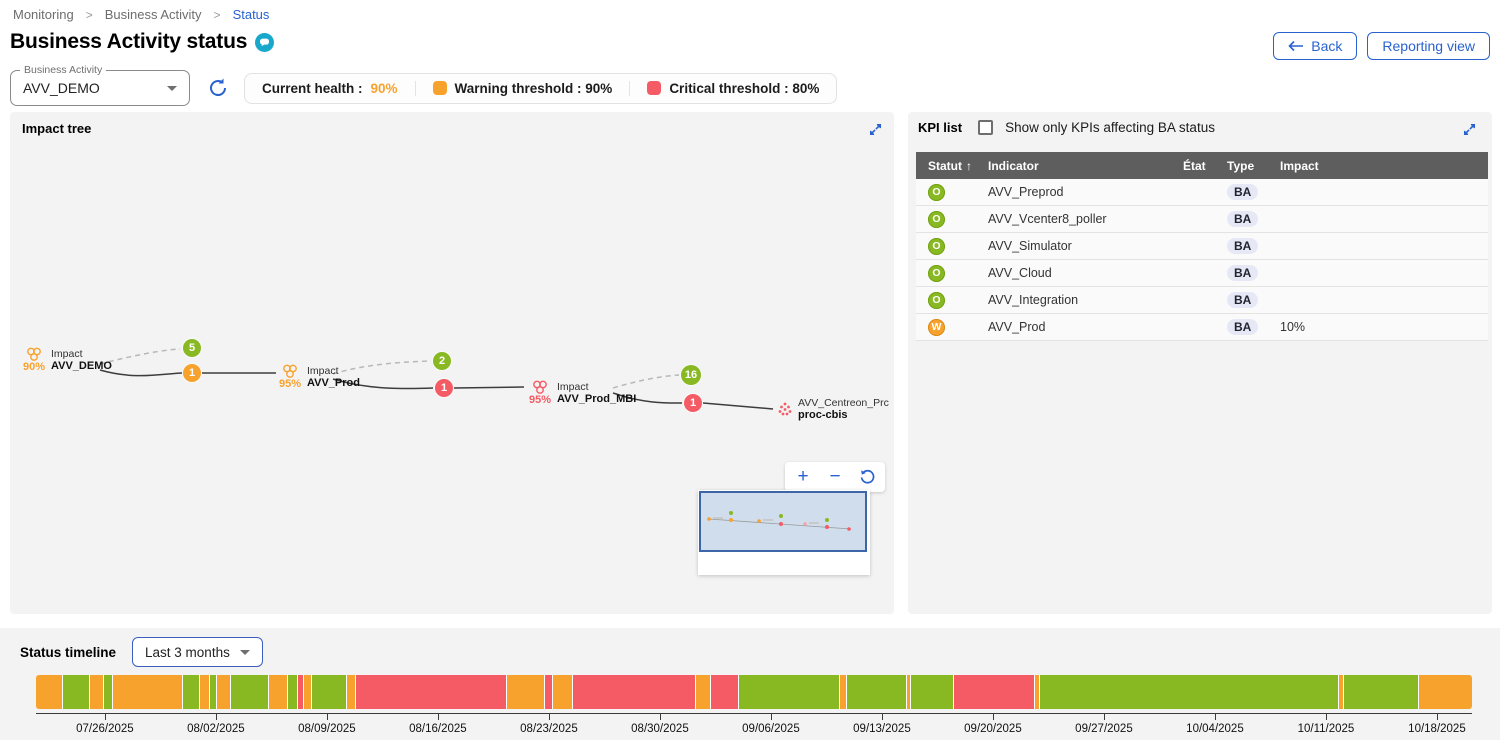  Describe the element at coordinates (835, 477) in the screenshot. I see `zoom-out-button: −` at that location.